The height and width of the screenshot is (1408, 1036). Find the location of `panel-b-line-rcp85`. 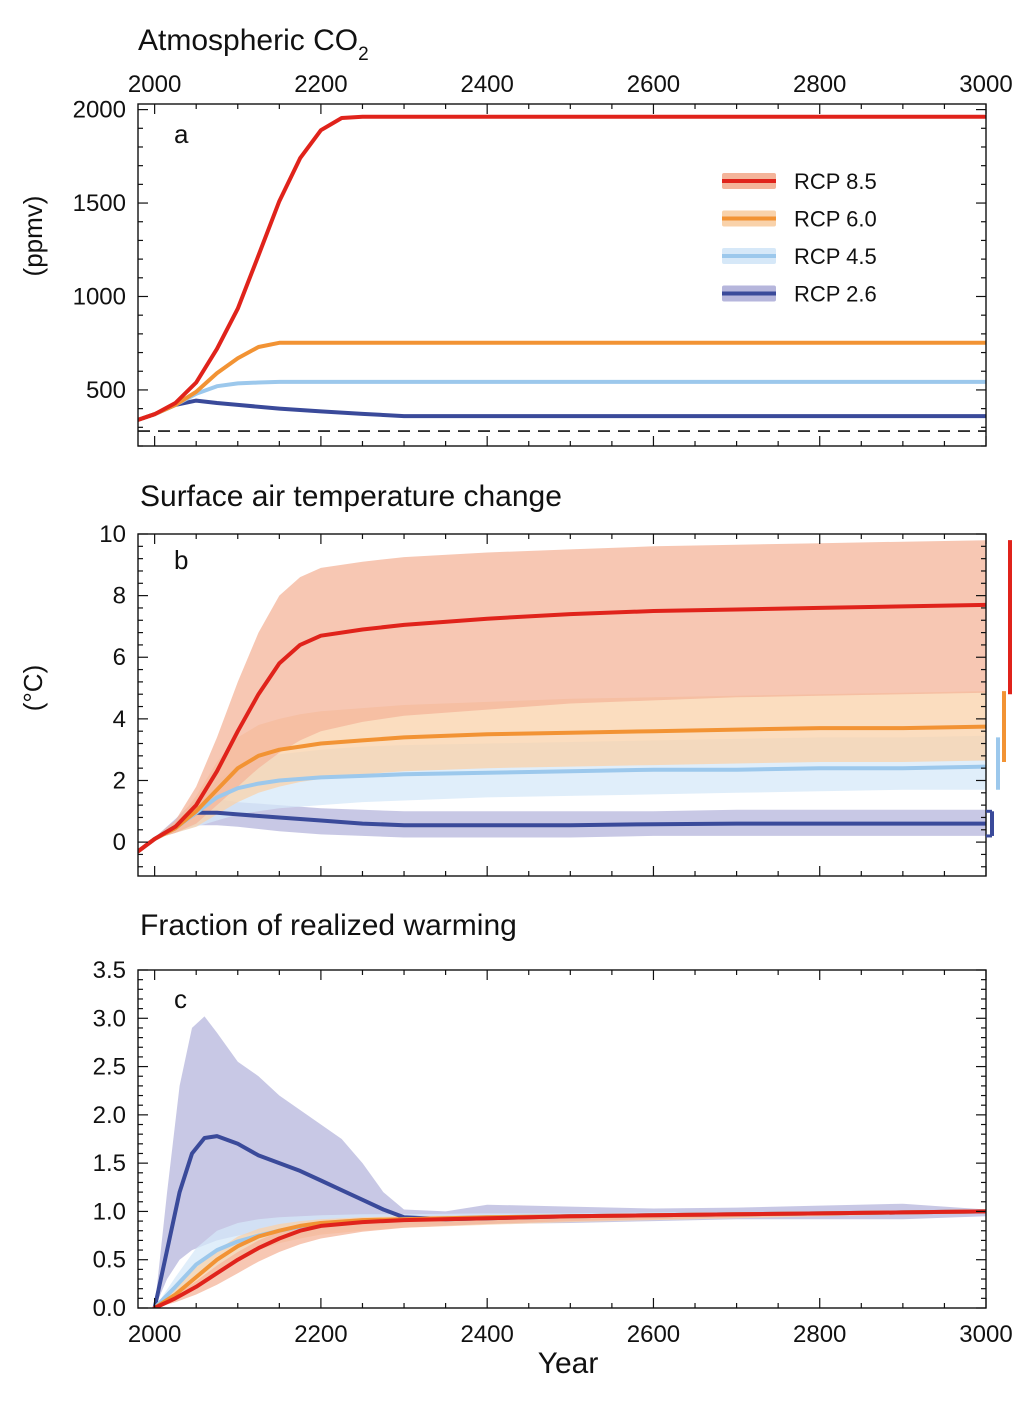

panel-b-line-rcp85 is located at coordinates (562, 728).